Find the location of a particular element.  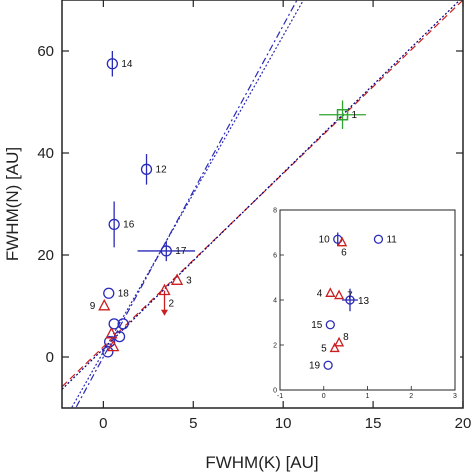

y-tick-label: 0 is located at coordinates (50, 357).